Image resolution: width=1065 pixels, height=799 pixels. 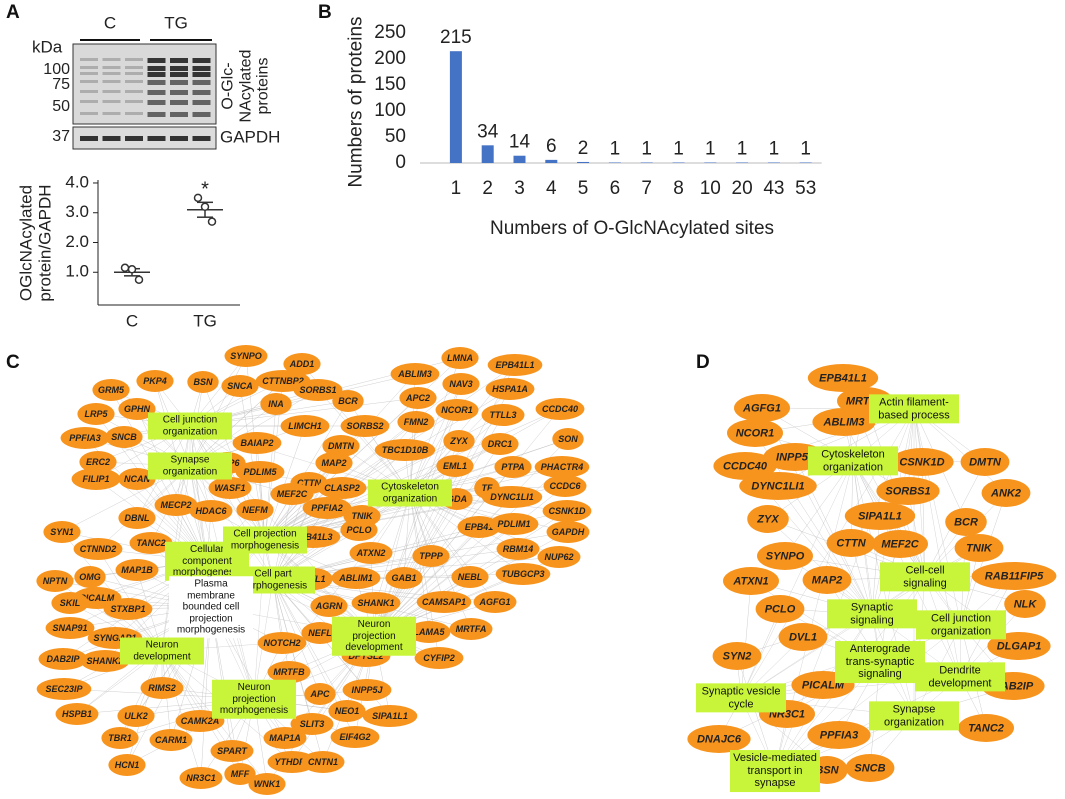 I want to click on marker-label: 100, so click(x=56, y=69).